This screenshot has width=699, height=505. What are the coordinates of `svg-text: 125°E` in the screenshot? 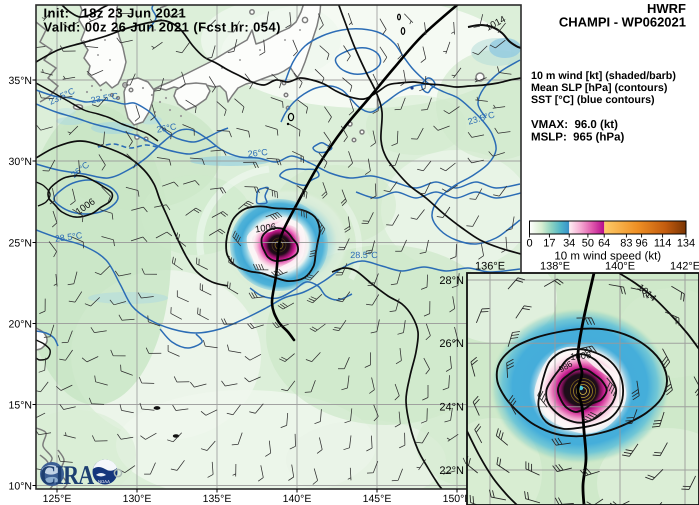 It's located at (57, 499).